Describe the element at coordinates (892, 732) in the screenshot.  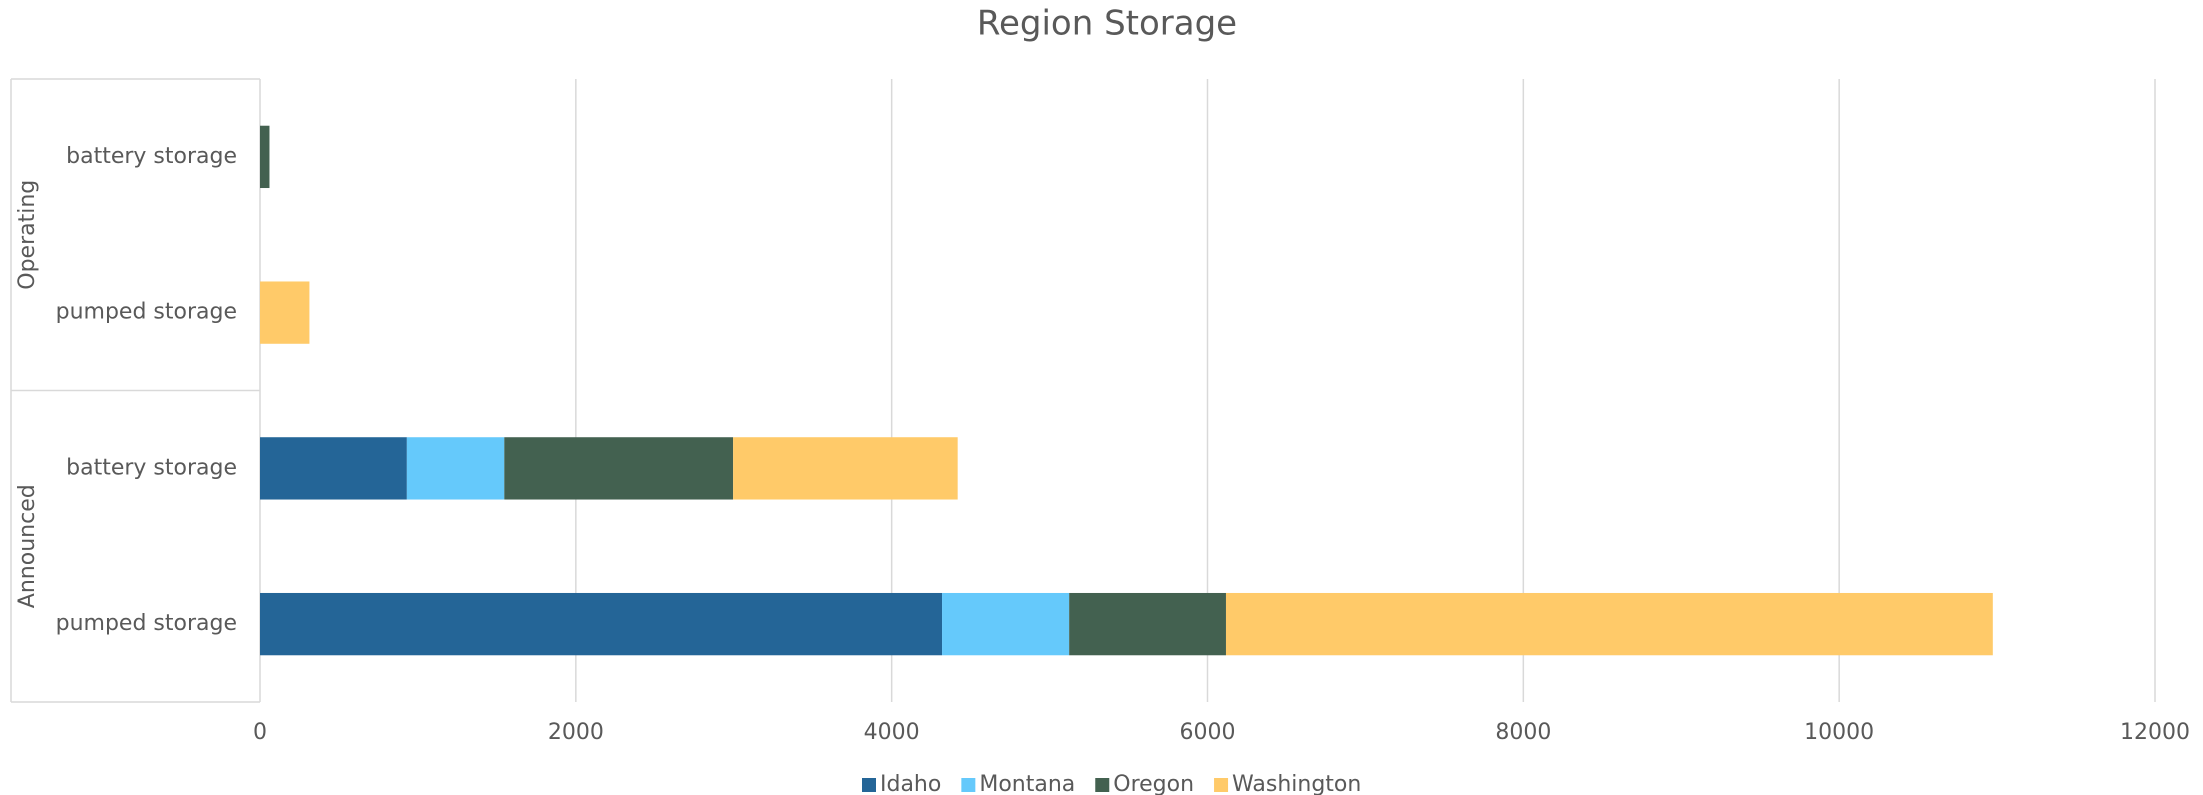
I see `x-tick-label: 4000` at that location.